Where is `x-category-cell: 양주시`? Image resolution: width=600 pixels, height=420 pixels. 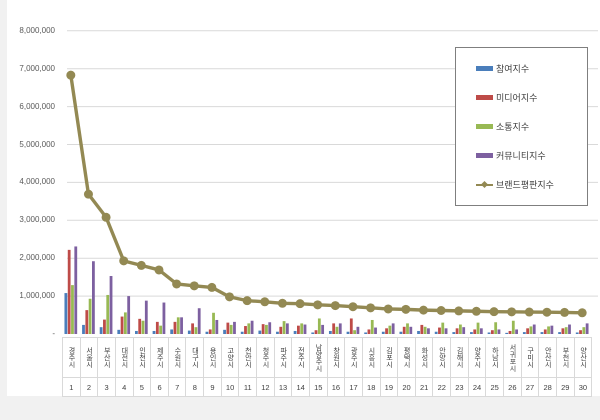
x-category-cell: 양주시 is located at coordinates (478, 357).